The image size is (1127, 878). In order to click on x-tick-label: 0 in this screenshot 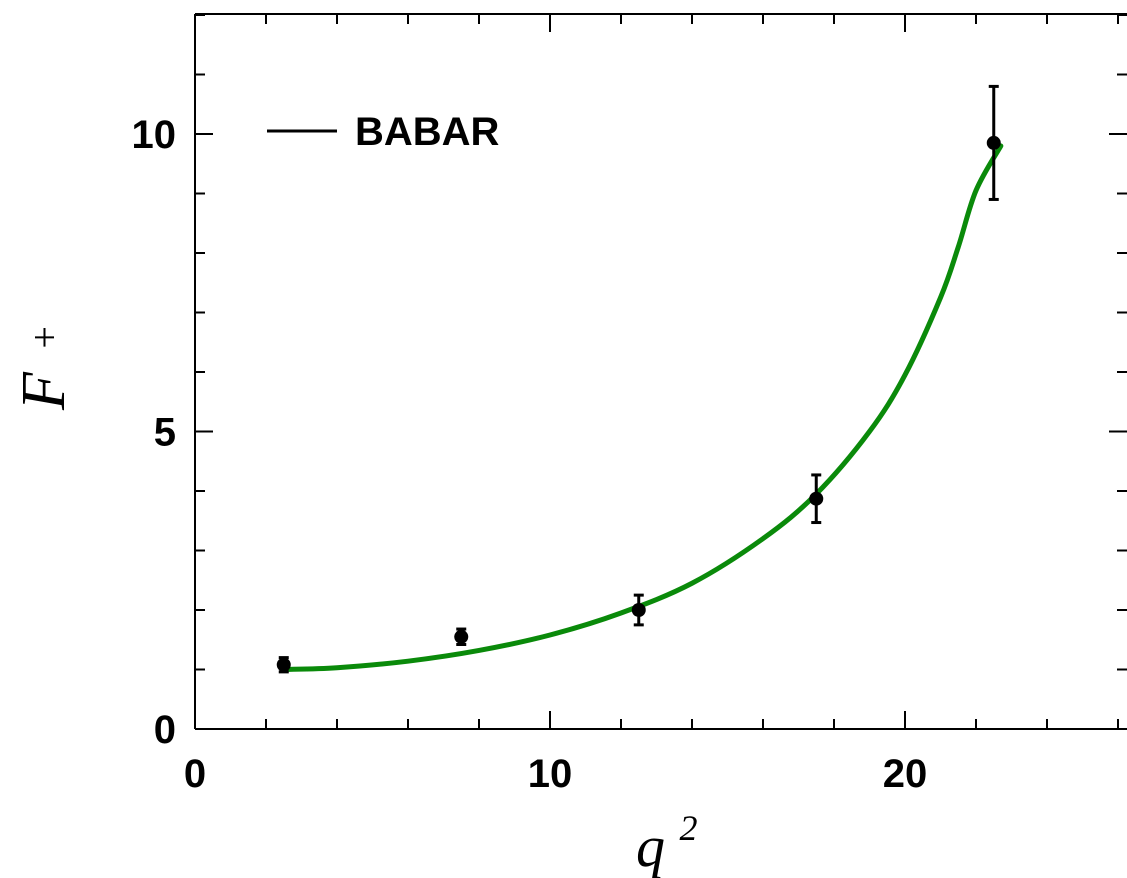, I will do `click(195, 774)`.